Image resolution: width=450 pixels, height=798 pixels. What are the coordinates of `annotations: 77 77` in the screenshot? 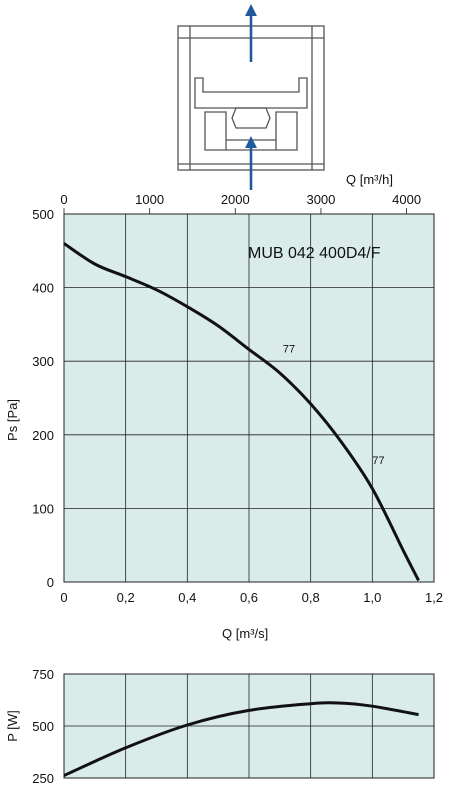 It's located at (334, 405).